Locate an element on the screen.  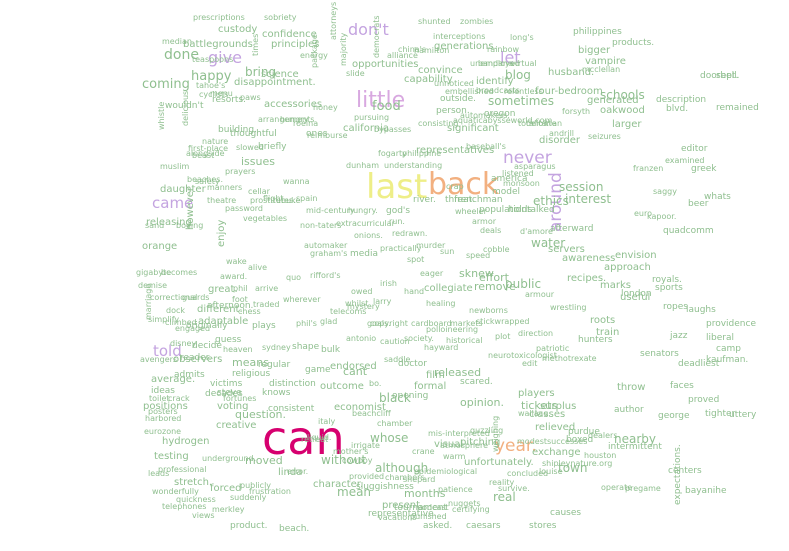
cloud-word: recipes. is located at coordinates (587, 278).